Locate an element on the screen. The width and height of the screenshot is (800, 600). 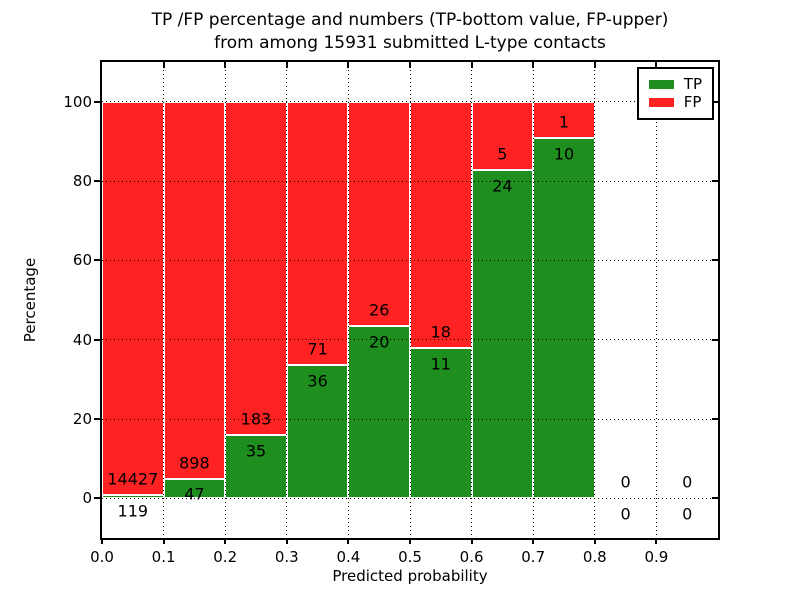
x-tick-label: 0.0 is located at coordinates (102, 557).